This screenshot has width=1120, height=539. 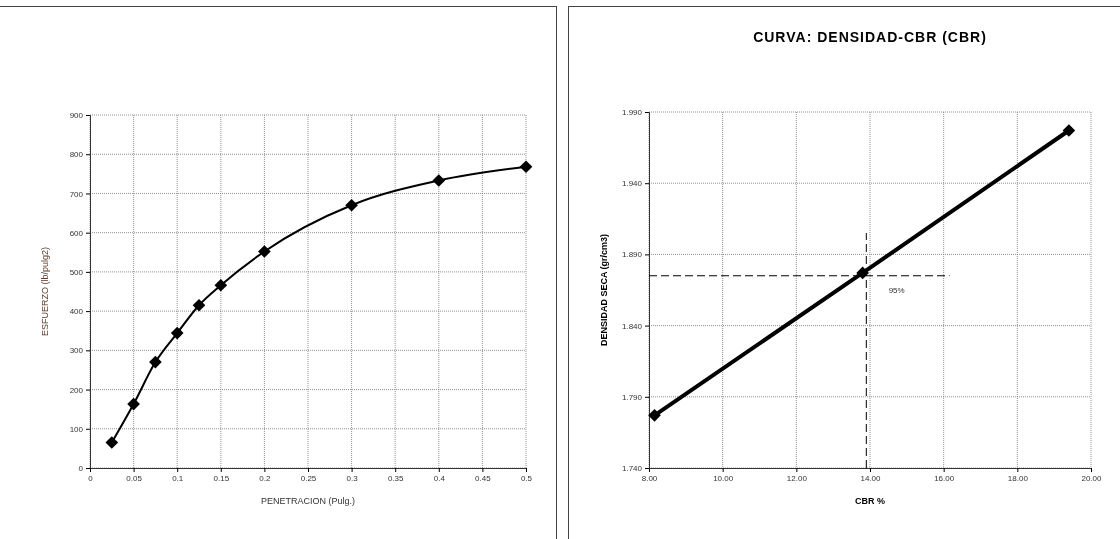 What do you see at coordinates (870, 501) in the screenshot?
I see `x-axis-title: CBR %` at bounding box center [870, 501].